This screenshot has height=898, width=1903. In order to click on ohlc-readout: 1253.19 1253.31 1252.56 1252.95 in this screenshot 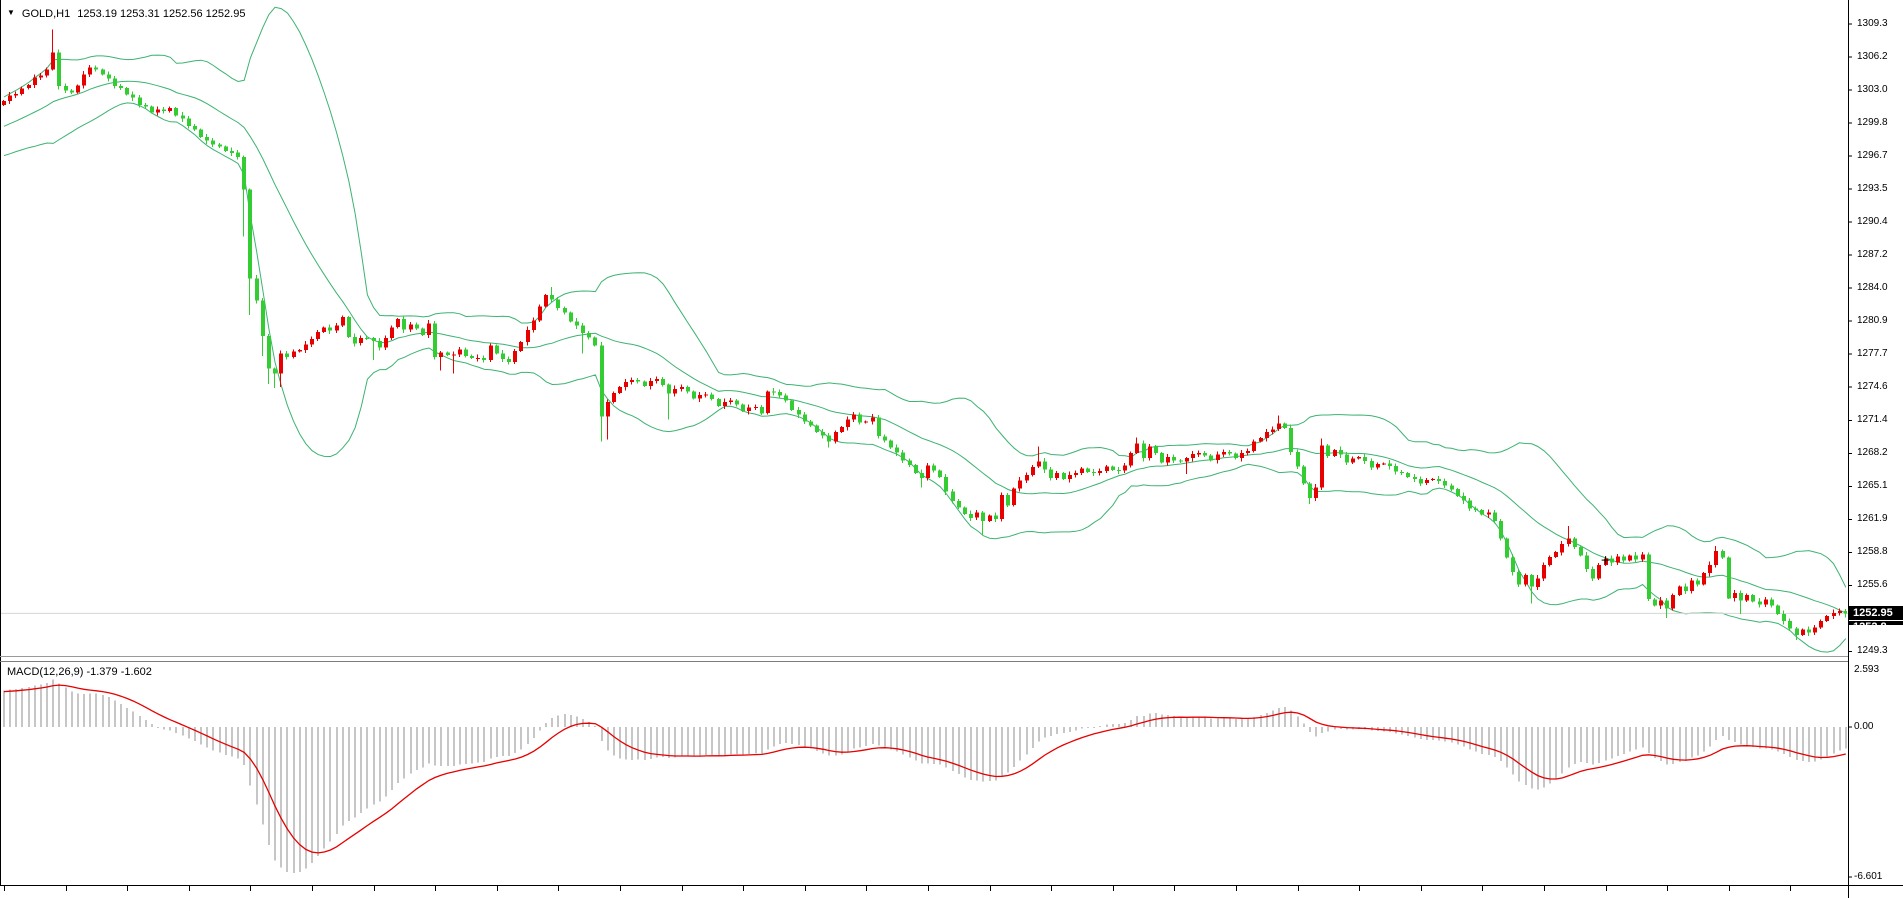, I will do `click(161, 14)`.